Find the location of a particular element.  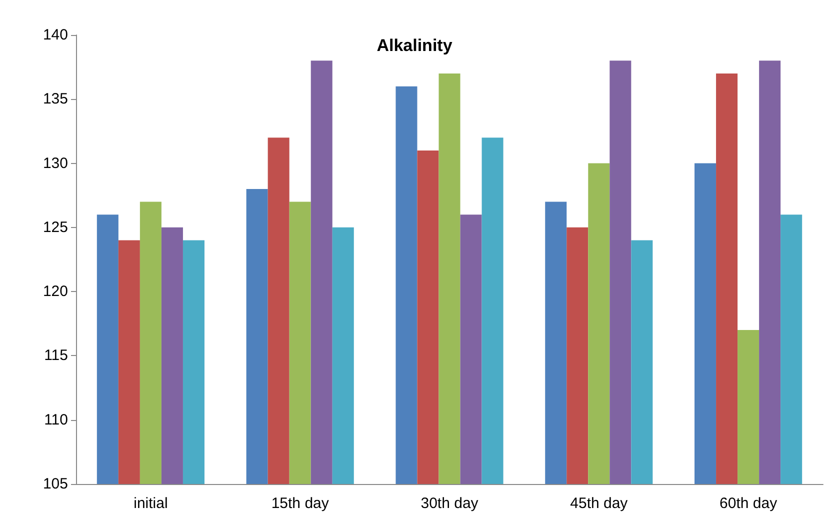

x-tick-label: 45th day is located at coordinates (599, 503).